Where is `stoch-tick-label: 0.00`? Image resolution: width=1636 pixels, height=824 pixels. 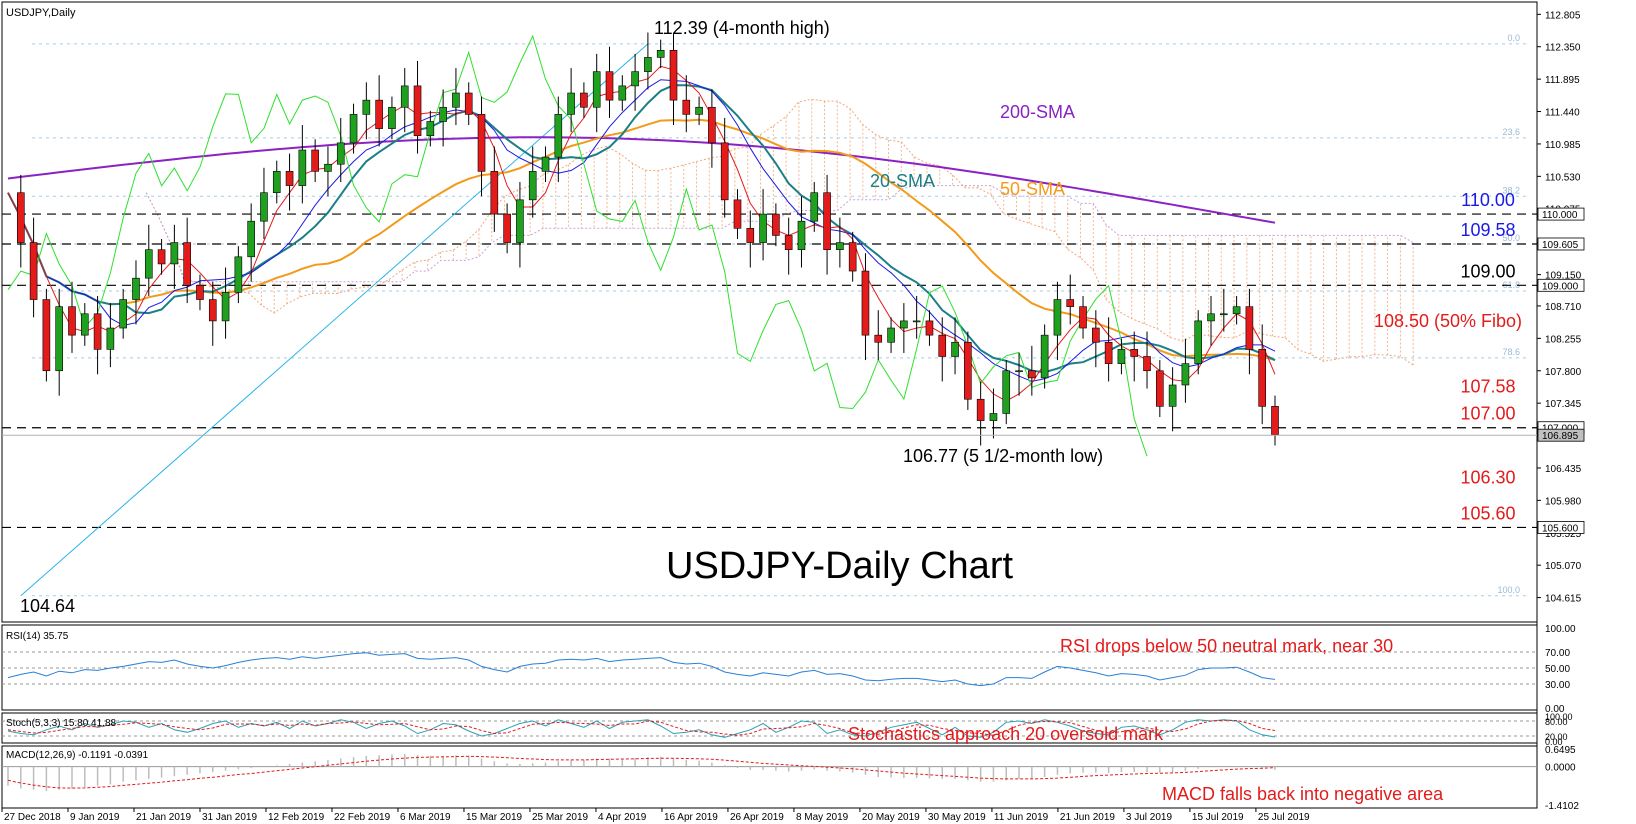 stoch-tick-label: 0.00 is located at coordinates (1554, 742).